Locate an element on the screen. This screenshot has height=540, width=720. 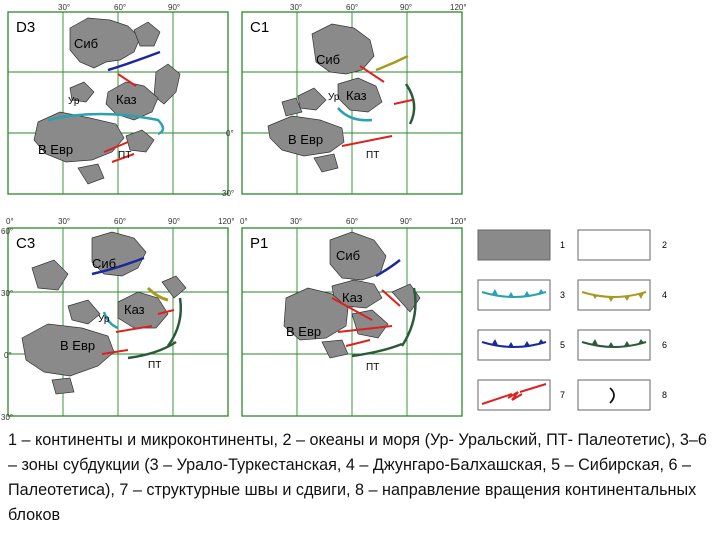
stage-label: C3 is located at coordinates (25, 243).